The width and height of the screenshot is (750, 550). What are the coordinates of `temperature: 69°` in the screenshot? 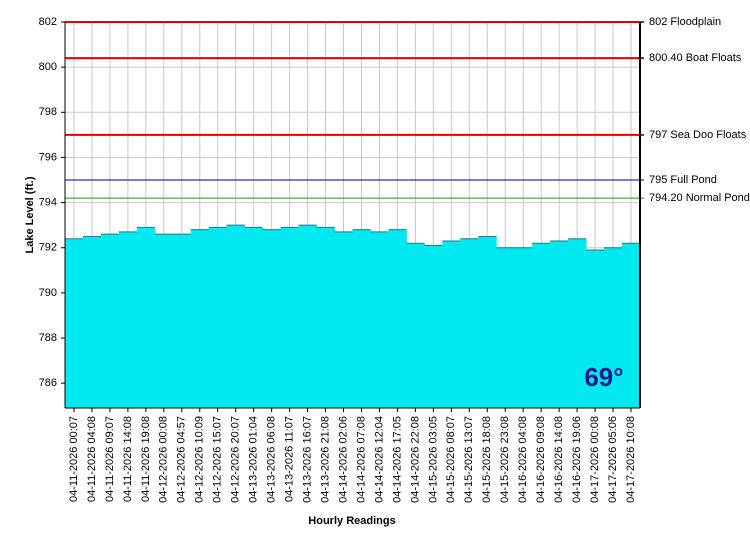 It's located at (603, 377).